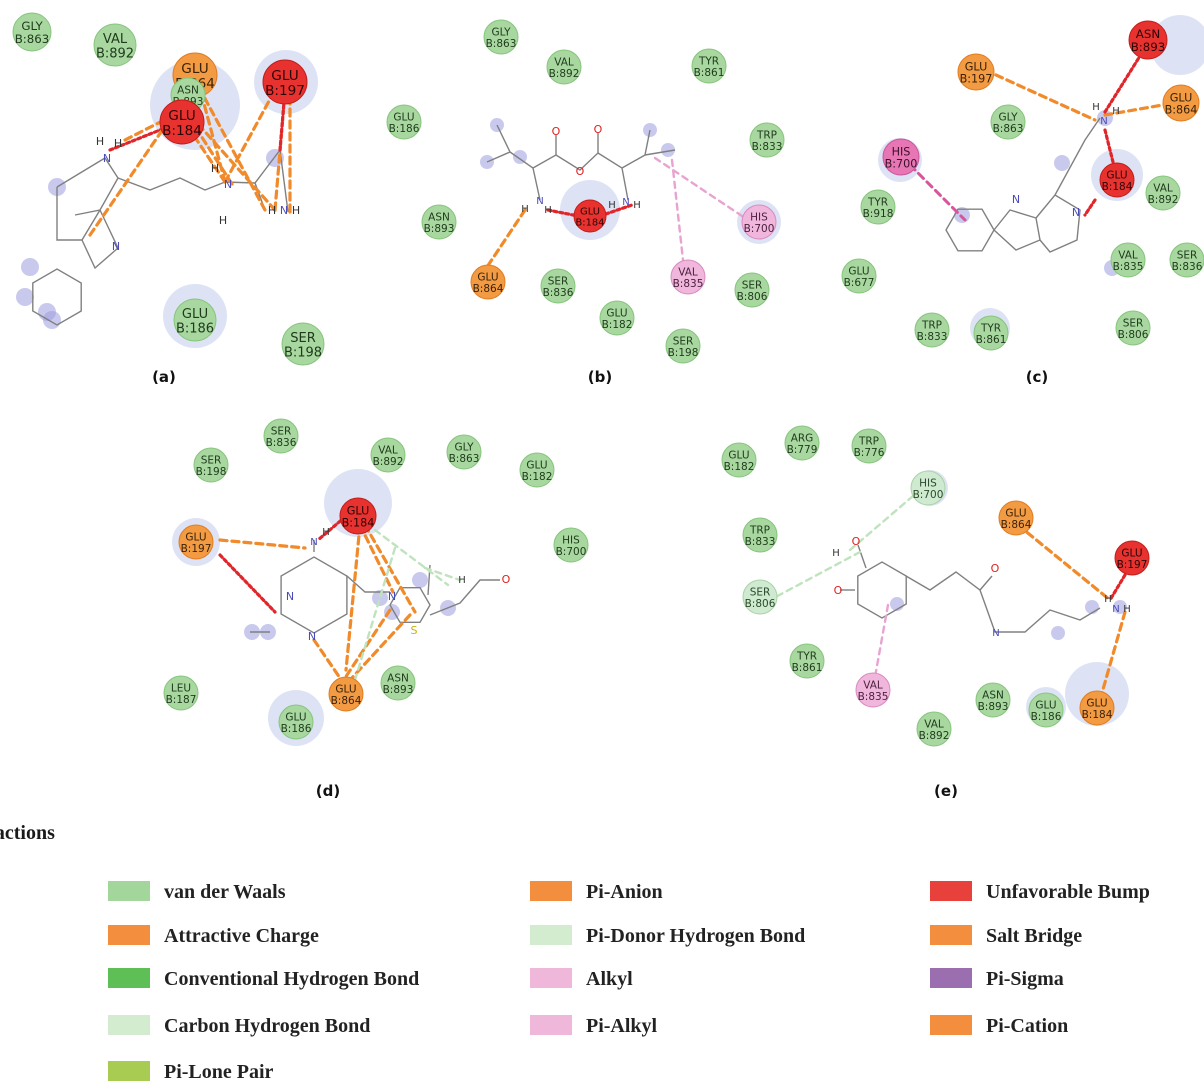 The width and height of the screenshot is (1204, 1089). I want to click on residue-number: B:806, so click(1133, 335).